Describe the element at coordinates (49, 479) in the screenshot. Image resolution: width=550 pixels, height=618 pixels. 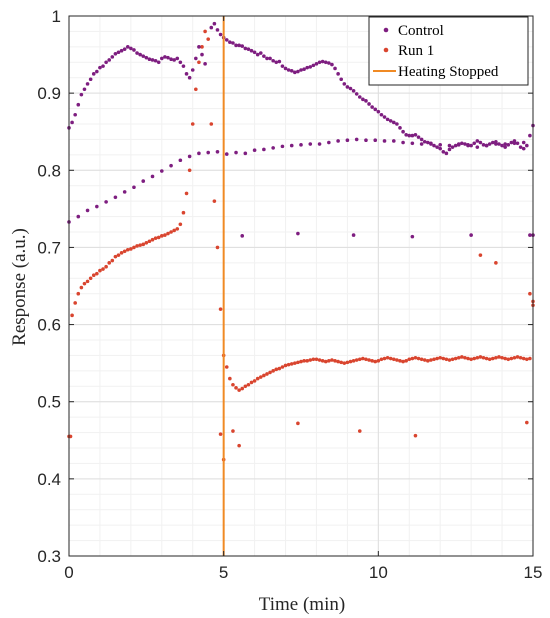
I see `y-tick-label: 0.4` at that location.